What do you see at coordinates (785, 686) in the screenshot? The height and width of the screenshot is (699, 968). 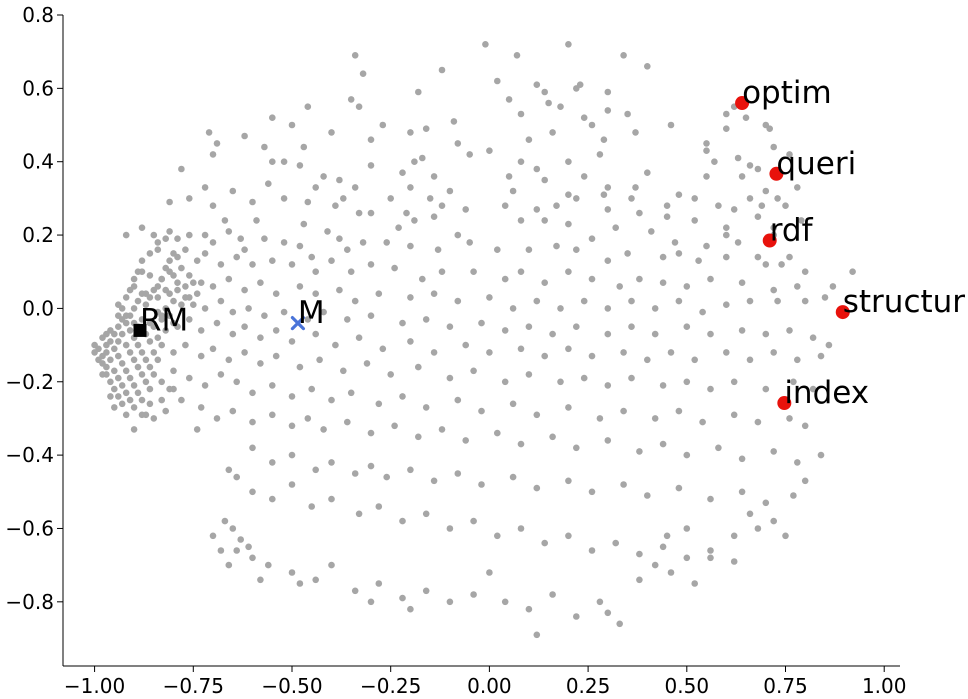 I see `x-tick-label: 0.75` at bounding box center [785, 686].